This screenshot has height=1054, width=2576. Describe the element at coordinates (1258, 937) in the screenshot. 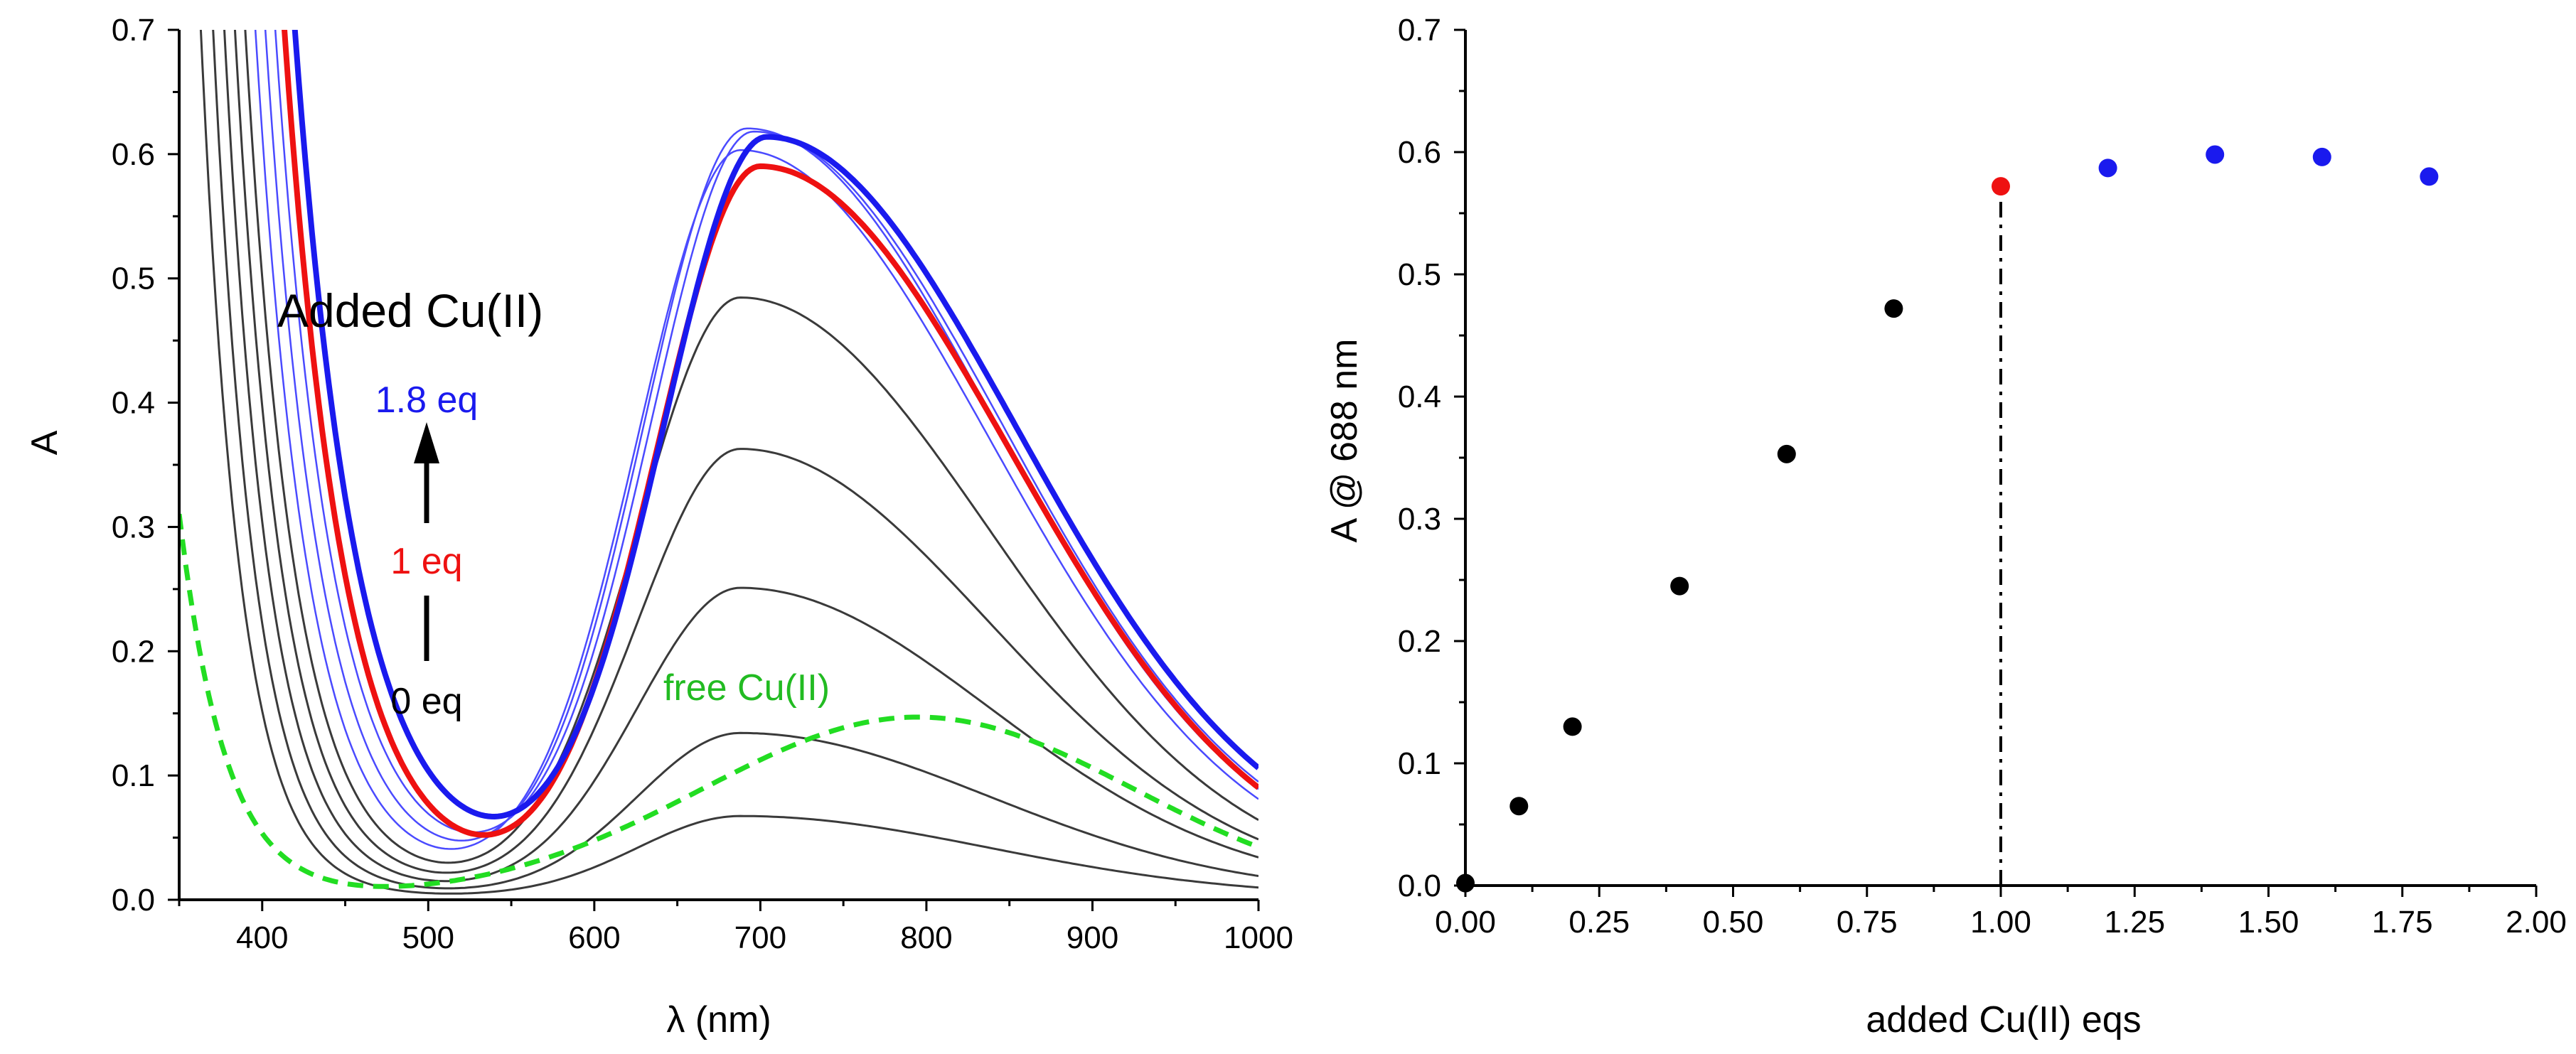

I see `x-tick-label: 1000` at that location.